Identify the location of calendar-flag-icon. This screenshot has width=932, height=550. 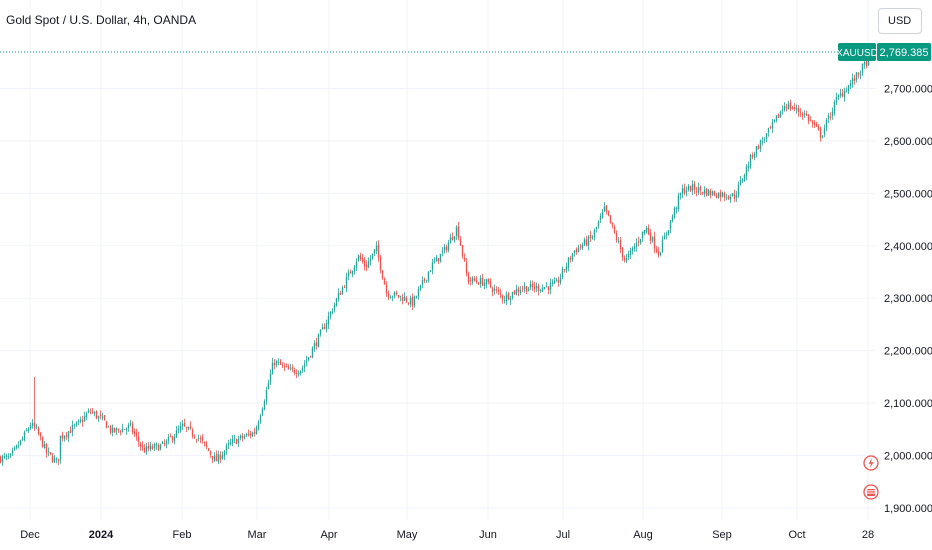
(871, 492).